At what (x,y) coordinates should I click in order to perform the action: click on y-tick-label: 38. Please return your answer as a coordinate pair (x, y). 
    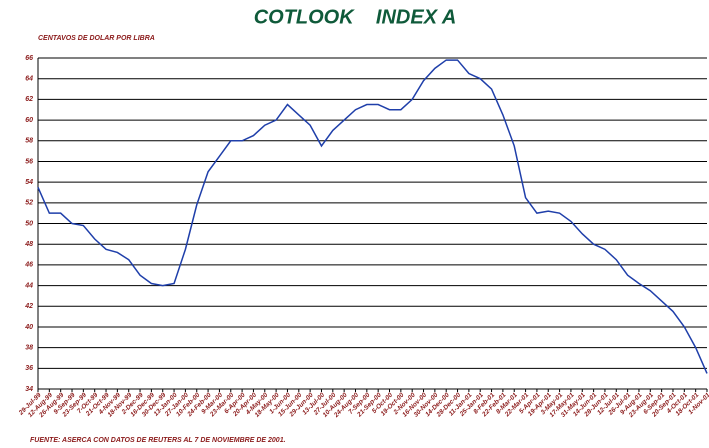
    Looking at the image, I should click on (29, 347).